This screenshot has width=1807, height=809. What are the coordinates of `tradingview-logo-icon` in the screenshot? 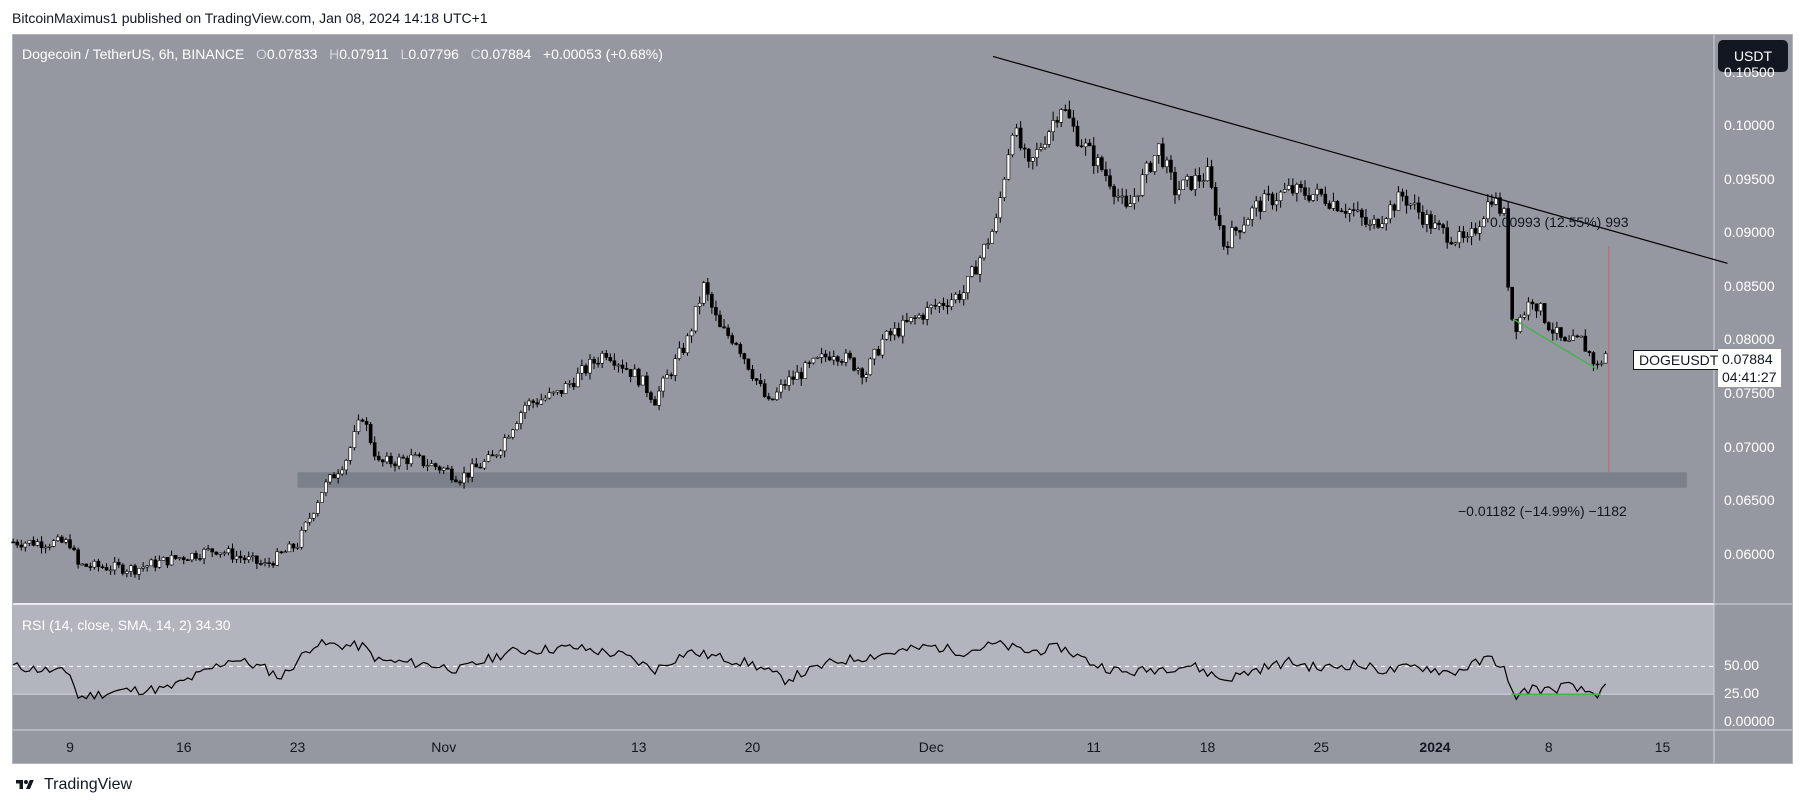 It's located at (25, 784).